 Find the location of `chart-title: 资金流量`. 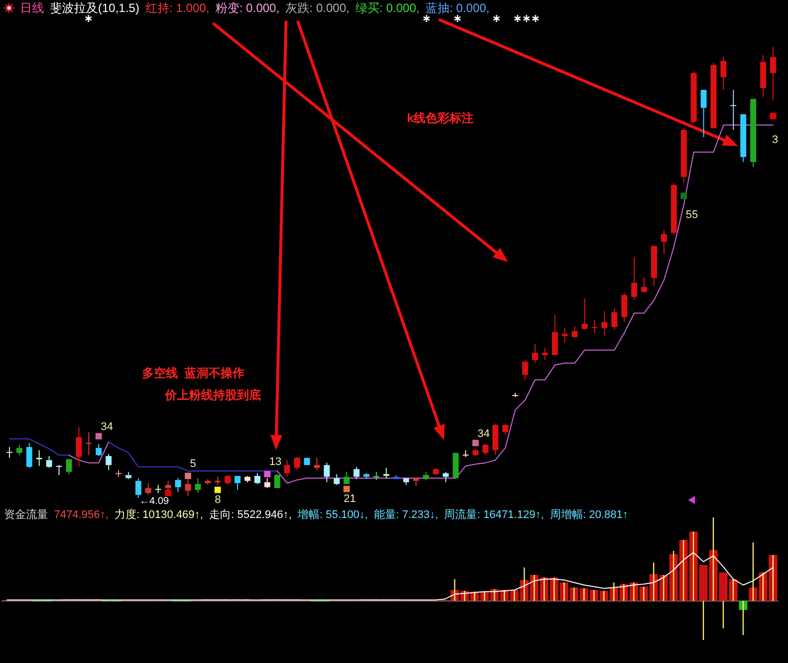

chart-title: 资金流量 is located at coordinates (26, 515).